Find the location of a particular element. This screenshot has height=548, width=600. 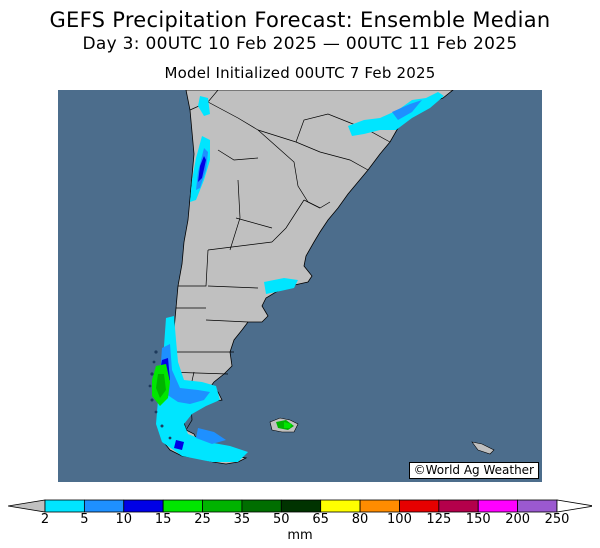

fjord-islands is located at coordinates (160, 395).